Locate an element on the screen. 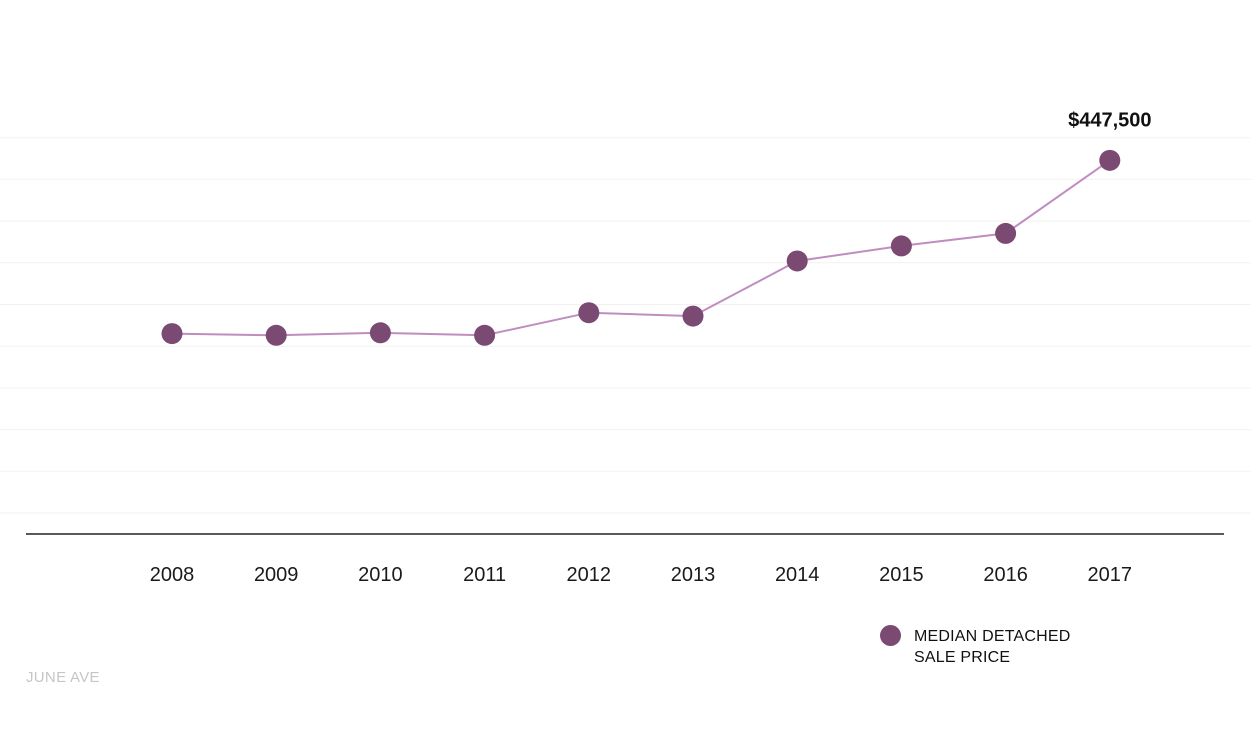  x-axis-tick-labels: 2008 2009 2010 2011 2012 2013 2014 2015 2016 2017 is located at coordinates (641, 575).